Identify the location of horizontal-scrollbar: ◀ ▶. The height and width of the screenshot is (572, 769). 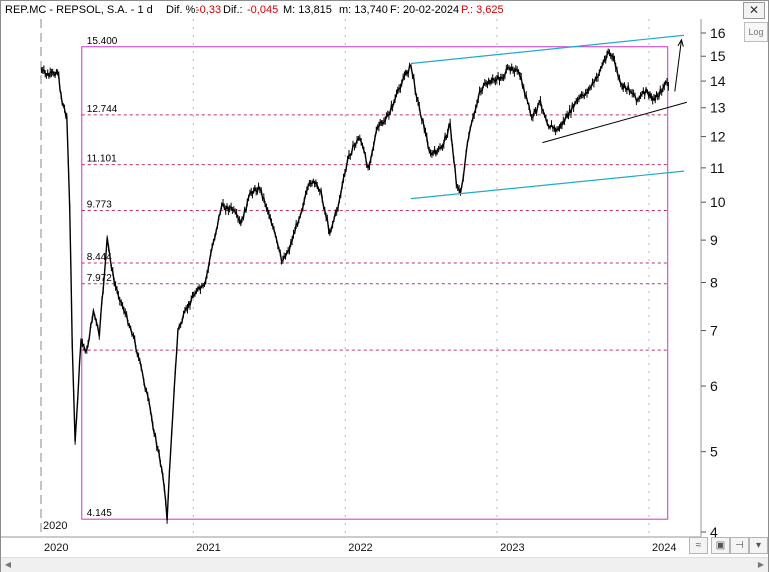
(384, 564).